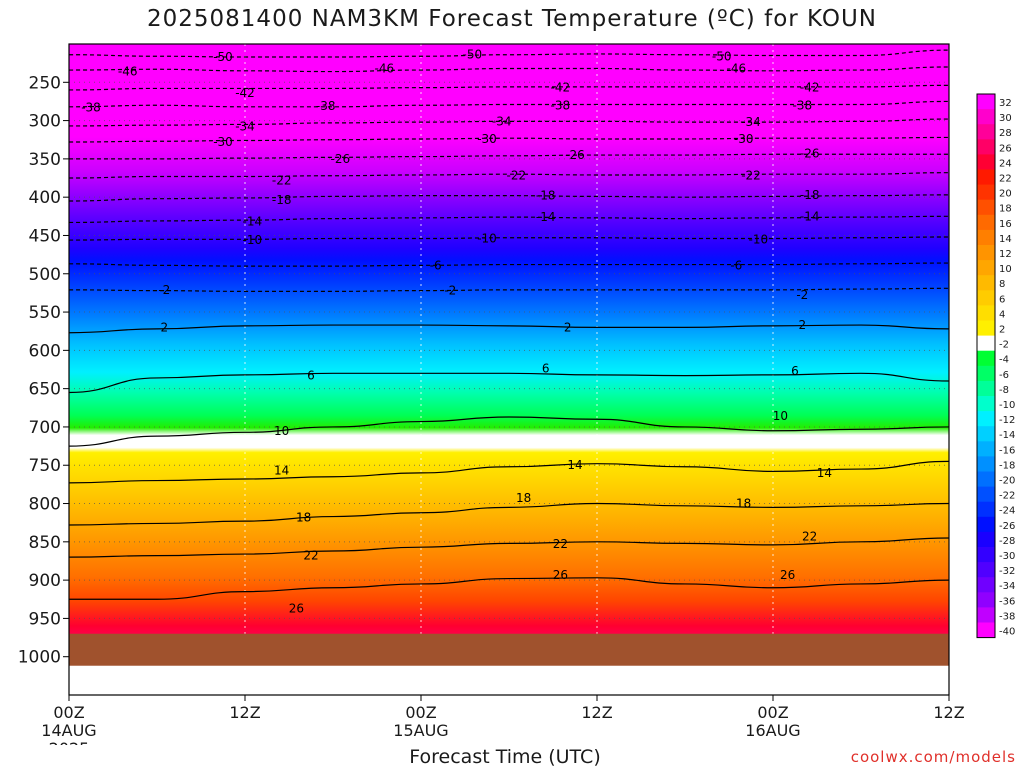 The image size is (1024, 768). I want to click on y-tick-label: 450, so click(45, 236).